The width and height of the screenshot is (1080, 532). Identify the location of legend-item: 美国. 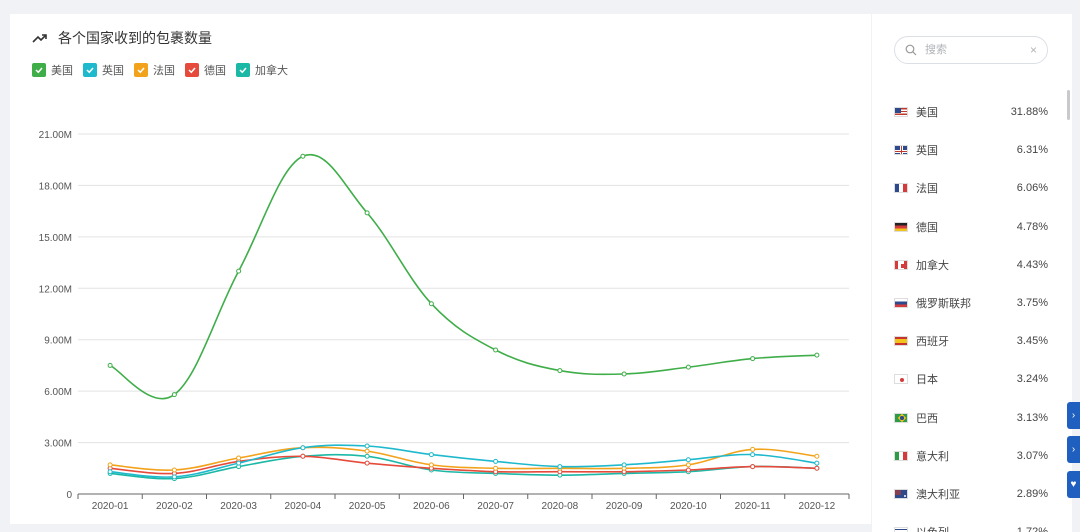
(52, 70).